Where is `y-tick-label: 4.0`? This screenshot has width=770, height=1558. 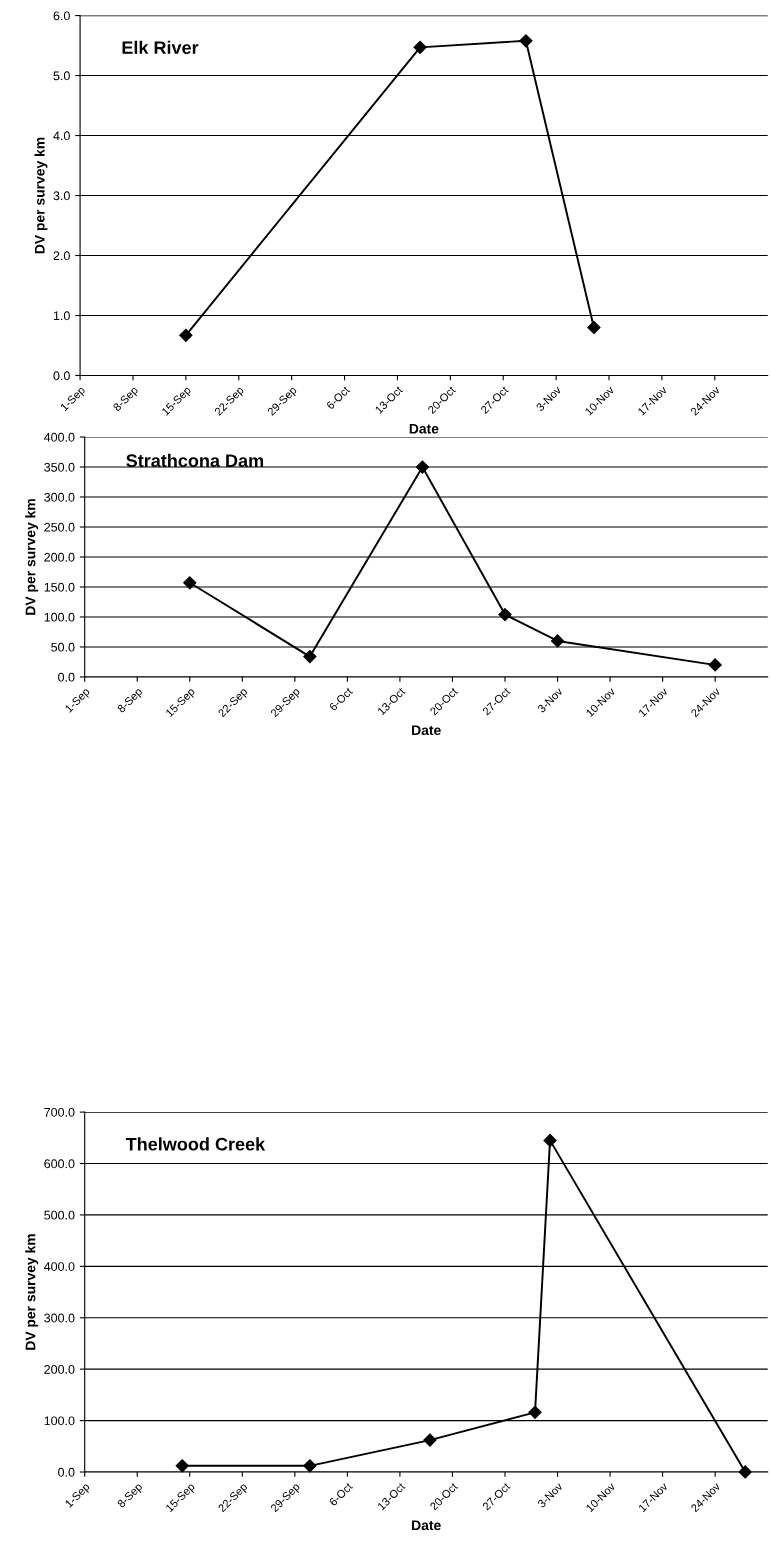
y-tick-label: 4.0 is located at coordinates (61, 136).